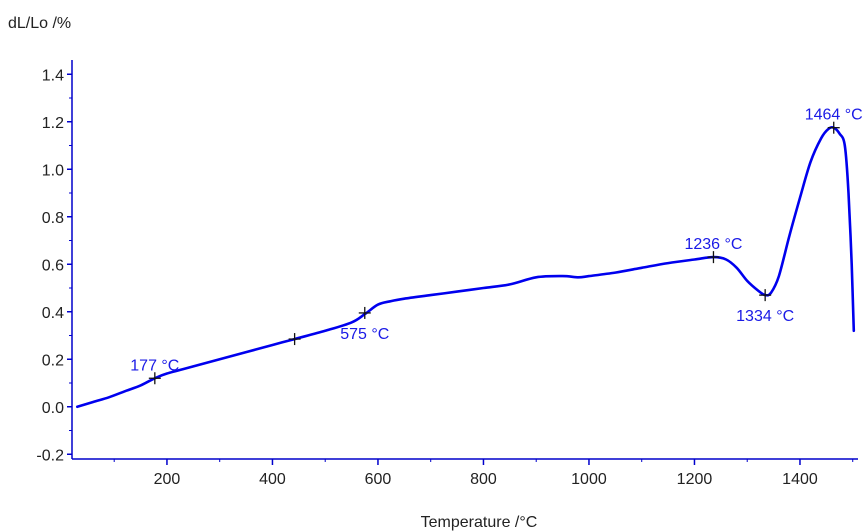 The height and width of the screenshot is (531, 862). Describe the element at coordinates (483, 479) in the screenshot. I see `x-tick-label: 800` at that location.